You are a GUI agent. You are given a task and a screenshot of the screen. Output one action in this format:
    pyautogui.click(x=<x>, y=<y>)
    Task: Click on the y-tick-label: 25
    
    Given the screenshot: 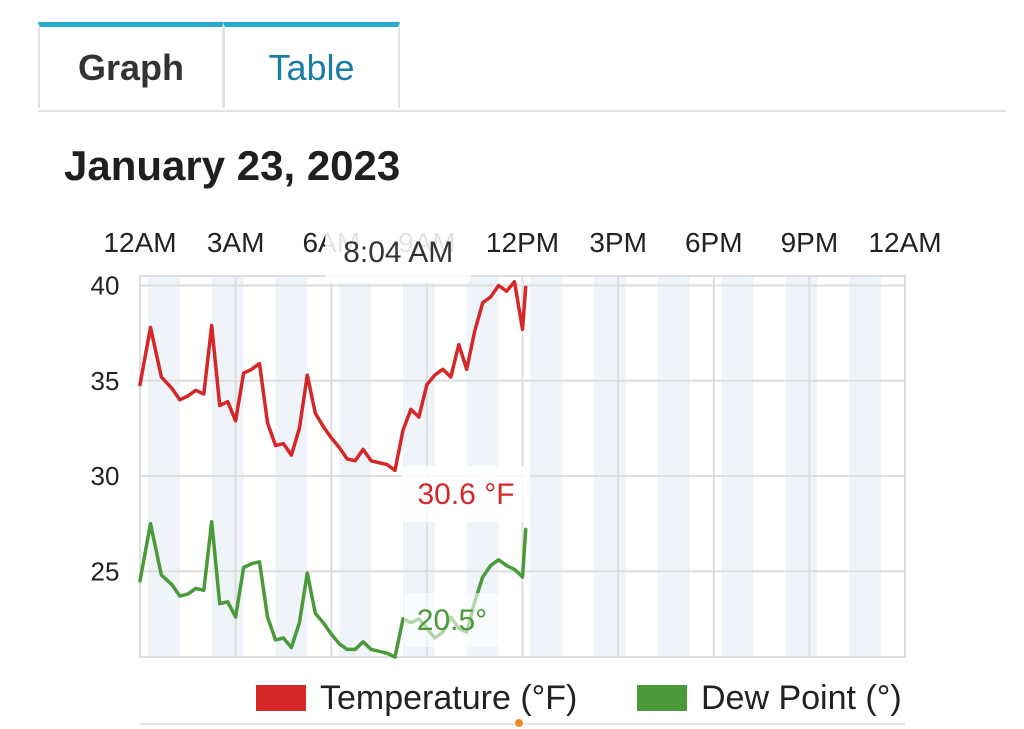 What is the action you would take?
    pyautogui.click(x=105, y=571)
    